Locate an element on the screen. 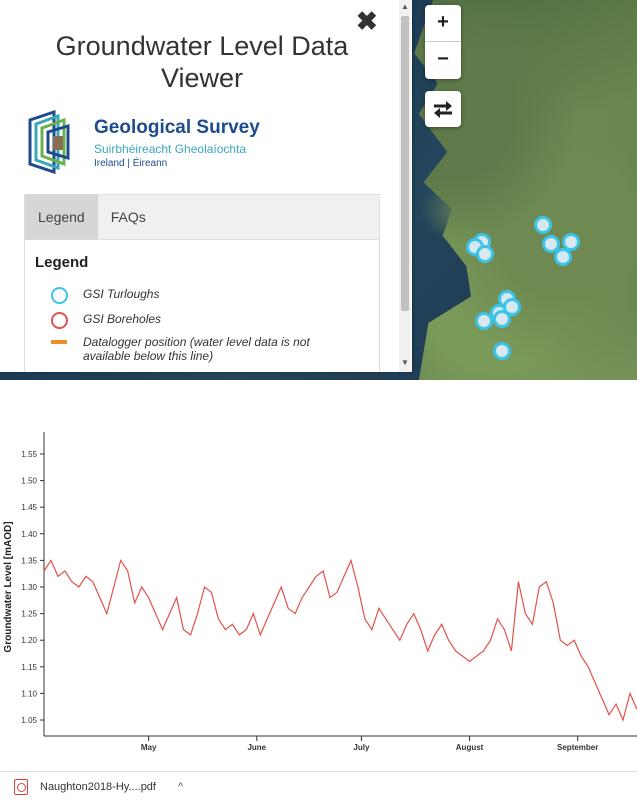 Image resolution: width=637 pixels, height=801 pixels. downloads-bar: Naughton2018-Hy....pdf ^ is located at coordinates (318, 786).